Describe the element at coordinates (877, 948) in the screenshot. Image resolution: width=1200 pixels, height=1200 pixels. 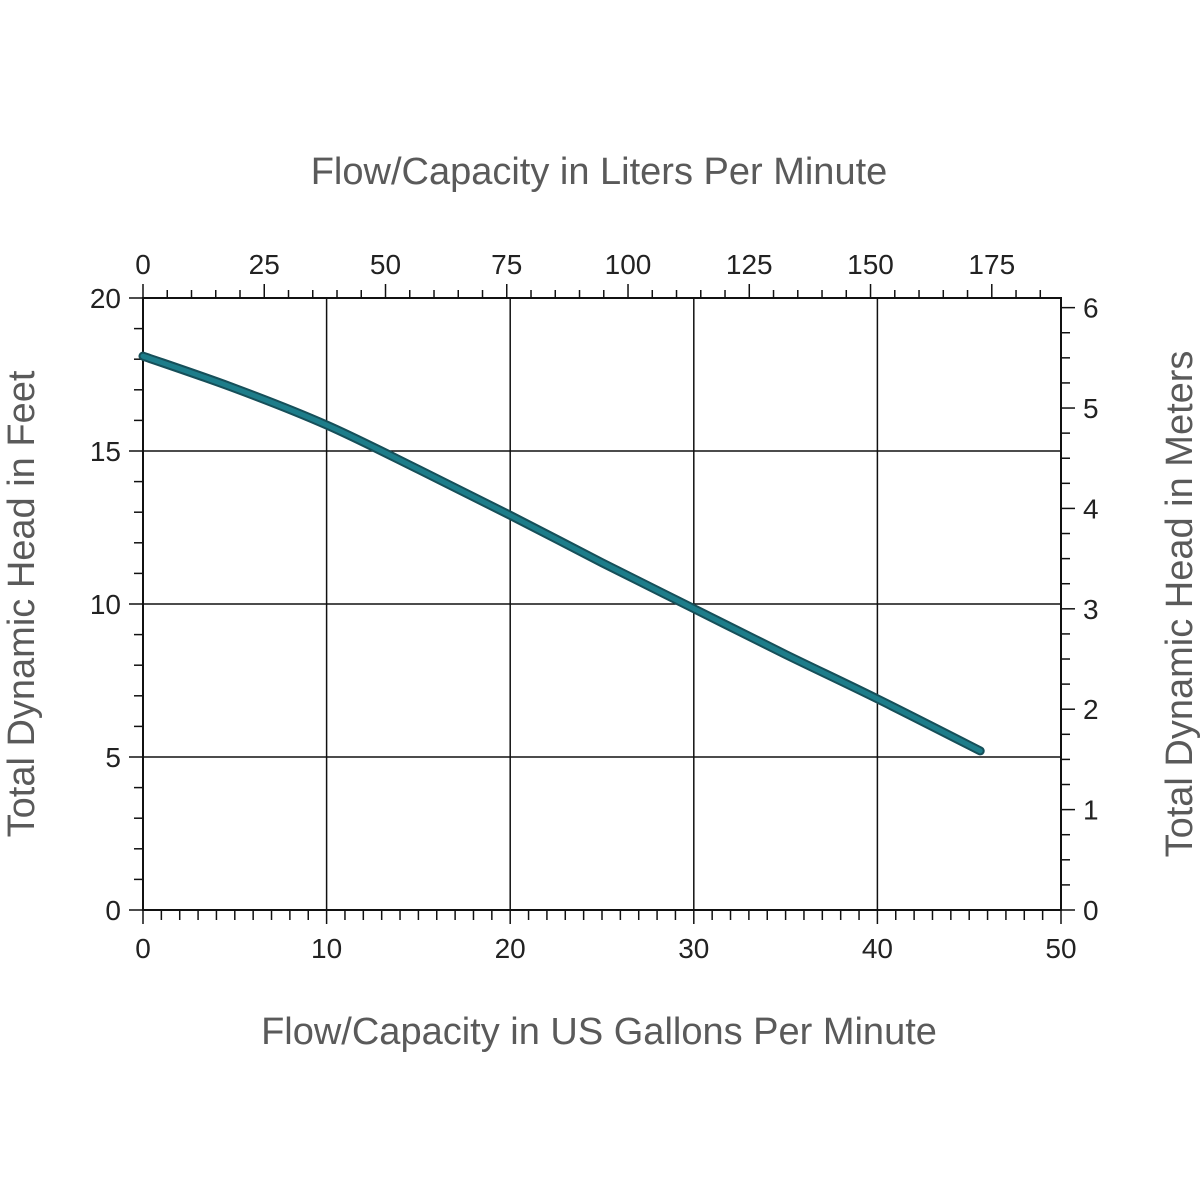
I see `x-tick-label: 40` at that location.